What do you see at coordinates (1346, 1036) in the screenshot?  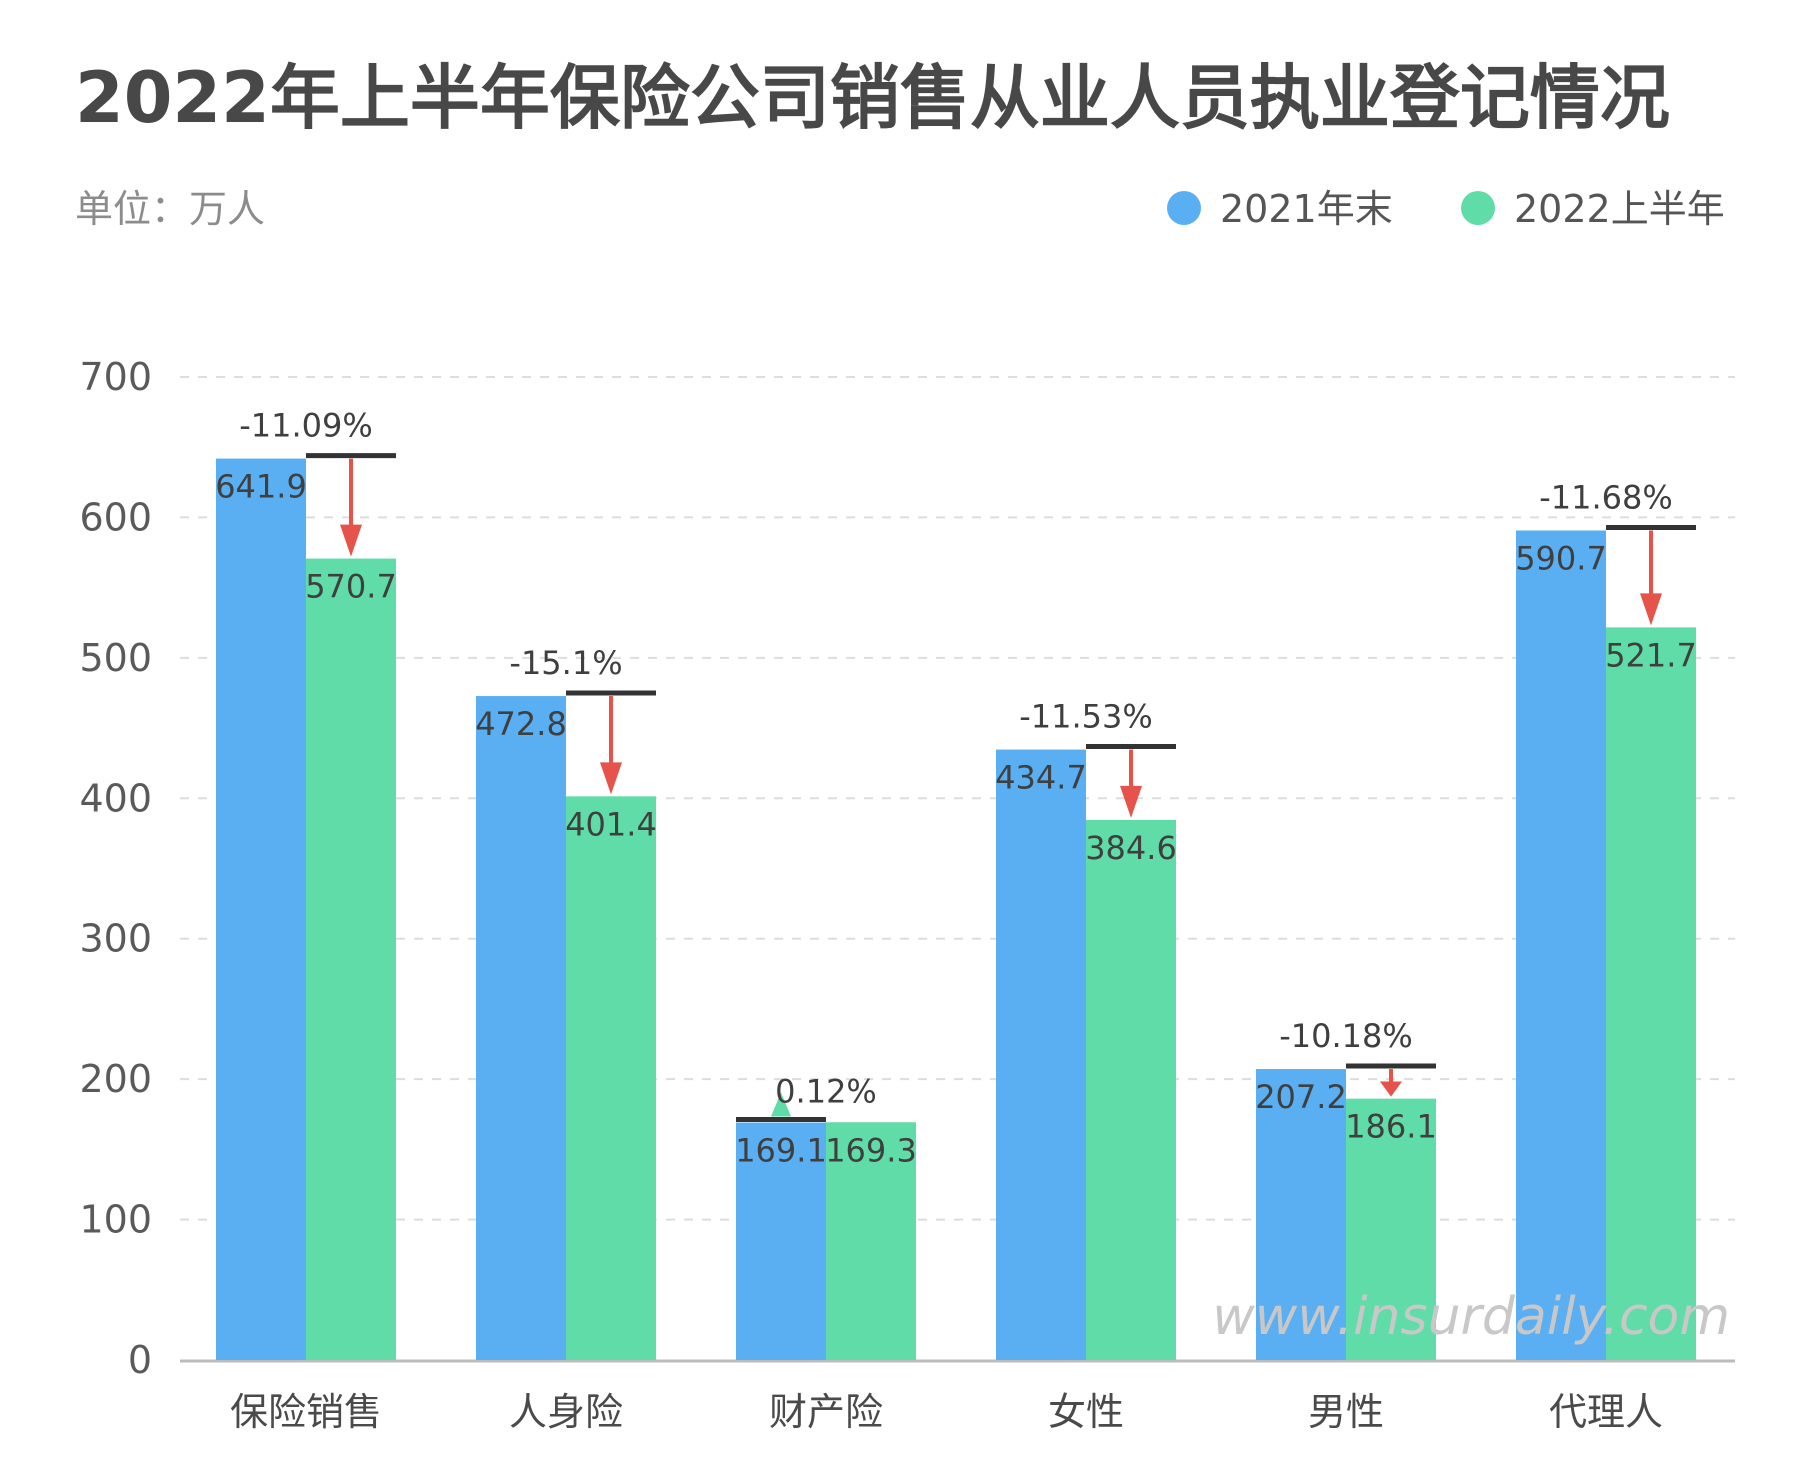 I see `change-label: -10.18%` at bounding box center [1346, 1036].